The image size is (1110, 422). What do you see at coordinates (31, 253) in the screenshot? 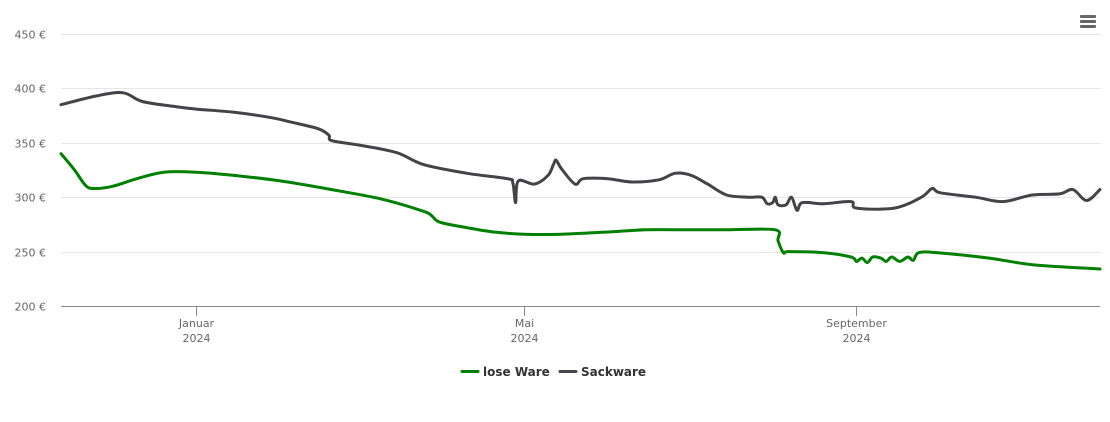
I see `y-tick-label: 250 €` at bounding box center [31, 253].